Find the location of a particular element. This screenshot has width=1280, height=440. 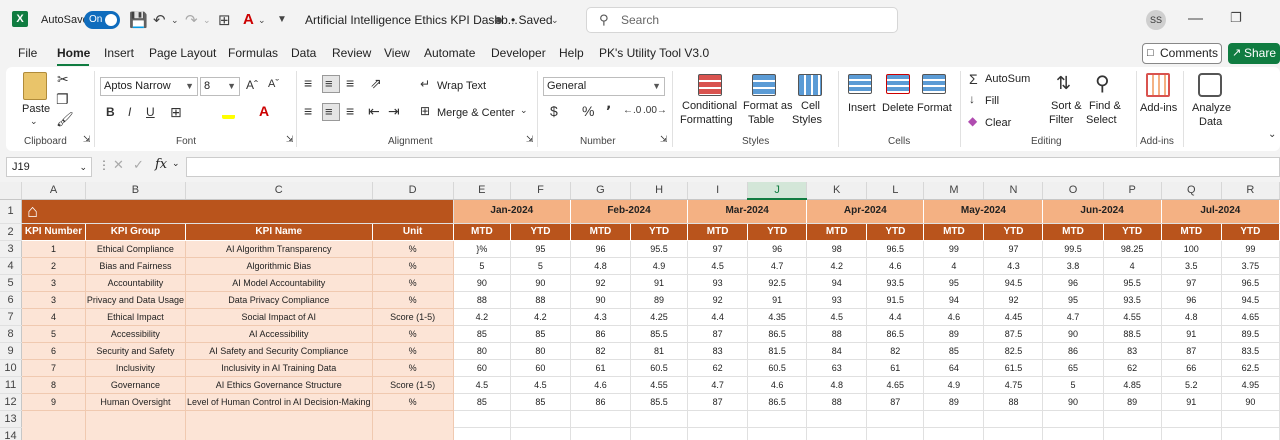

menu-utility-tool: PK's Utility Tool V3.0 is located at coordinates (654, 53).